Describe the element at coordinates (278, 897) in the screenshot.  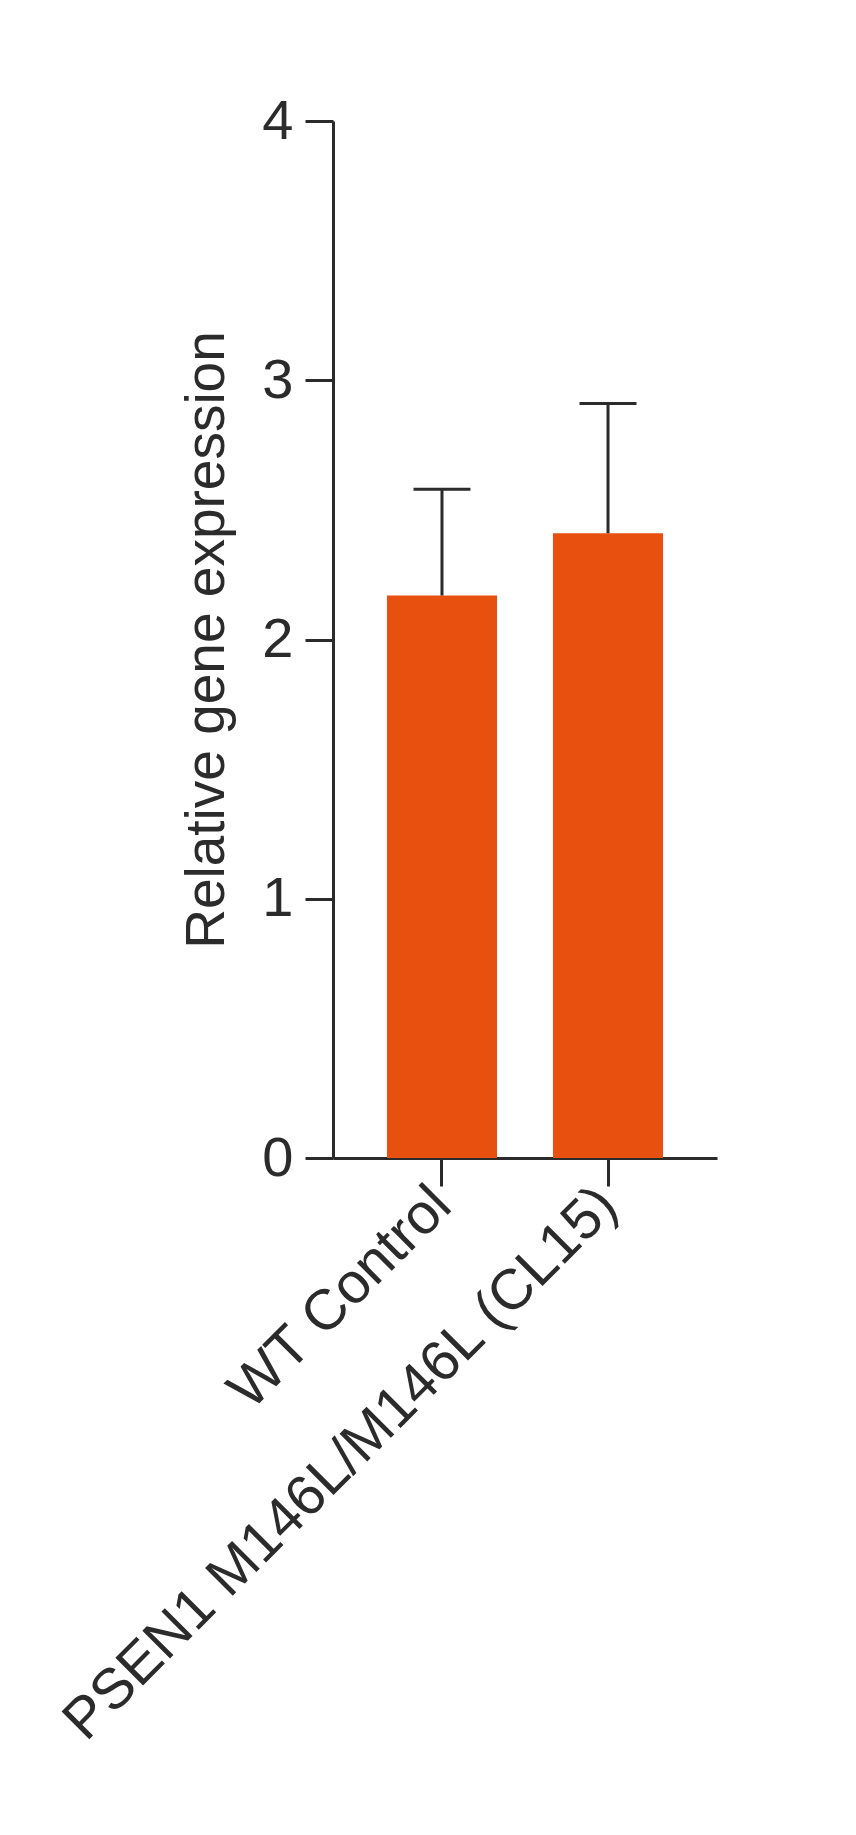
I see `y-tick-label: 1` at that location.